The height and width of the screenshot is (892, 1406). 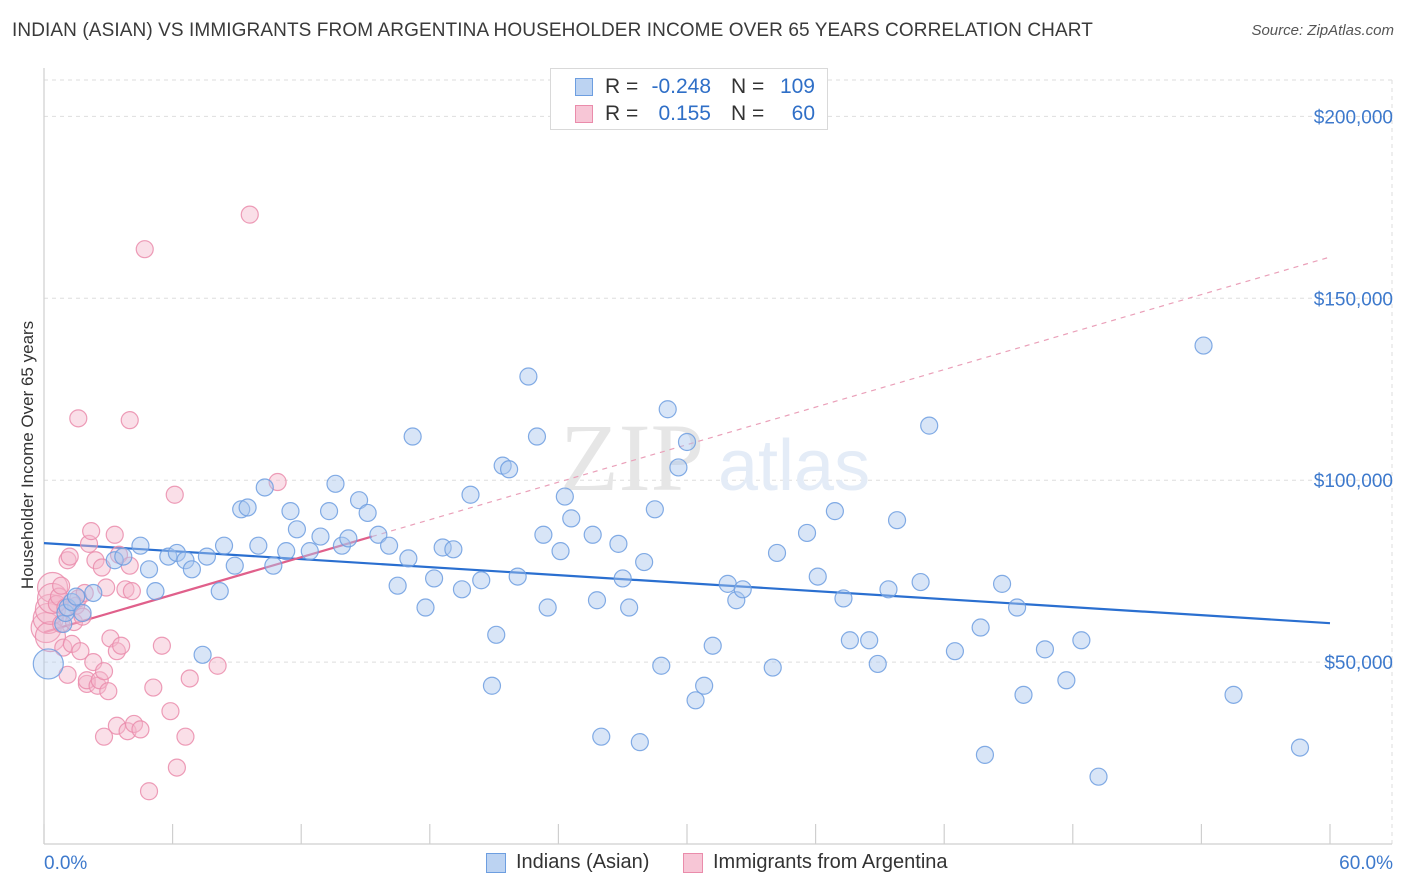 What do you see at coordinates (496, 862) in the screenshot?
I see `series-swatch-blue` at bounding box center [496, 862].